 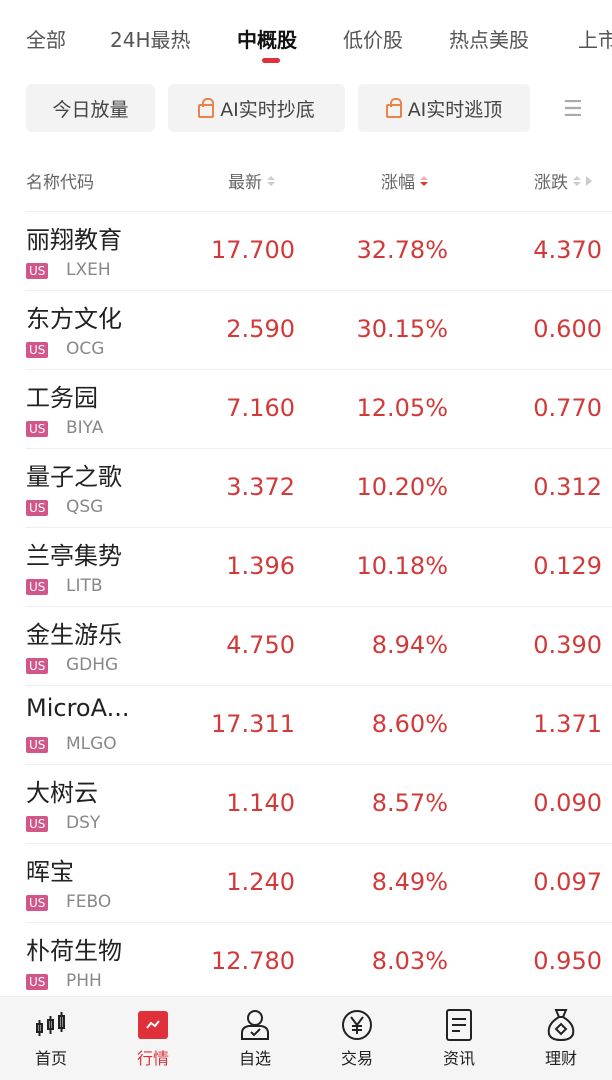 I want to click on latest-price: 1.240, so click(x=260, y=882).